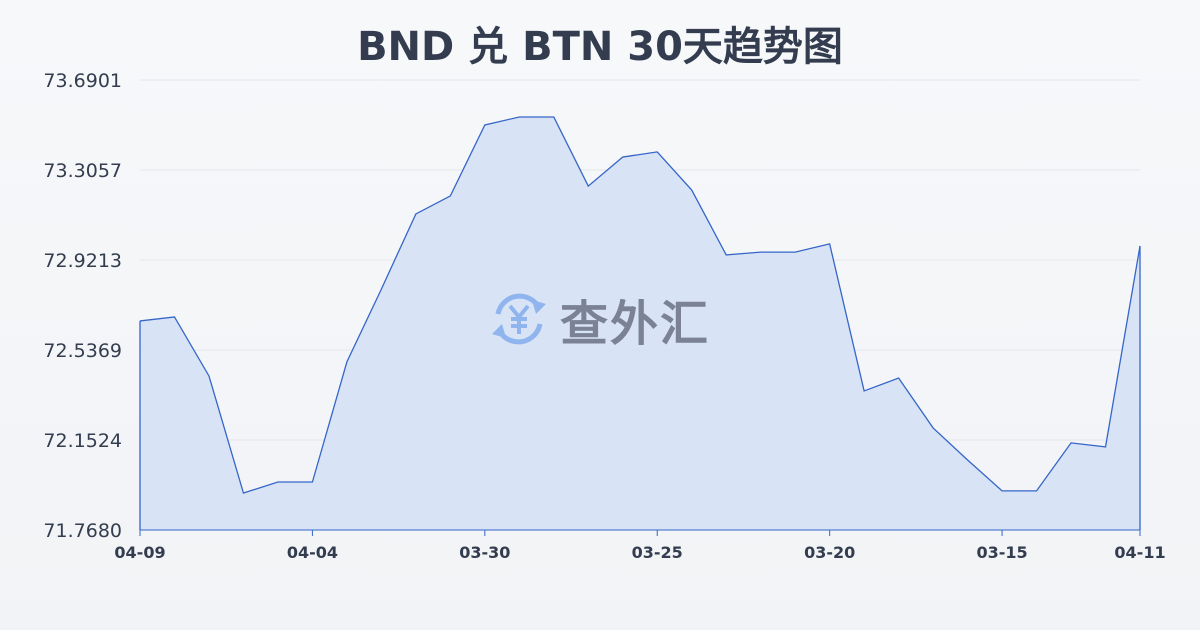 The width and height of the screenshot is (1200, 630). Describe the element at coordinates (600, 47) in the screenshot. I see `chart-title: BND 兑 BTN 30天趋势图` at that location.